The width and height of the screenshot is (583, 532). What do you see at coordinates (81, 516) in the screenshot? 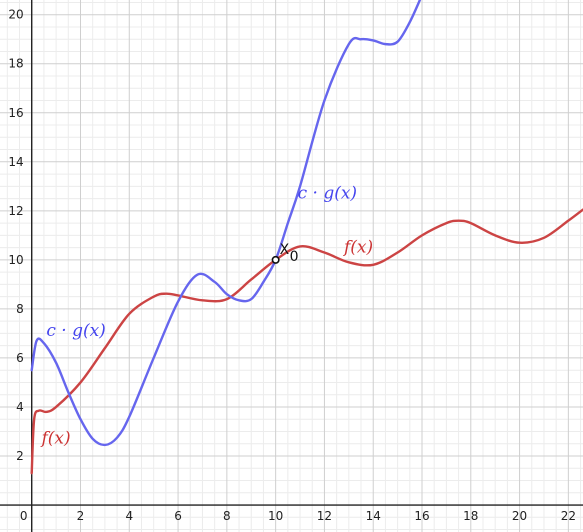
I see `x-tick-label: 2` at bounding box center [81, 516].